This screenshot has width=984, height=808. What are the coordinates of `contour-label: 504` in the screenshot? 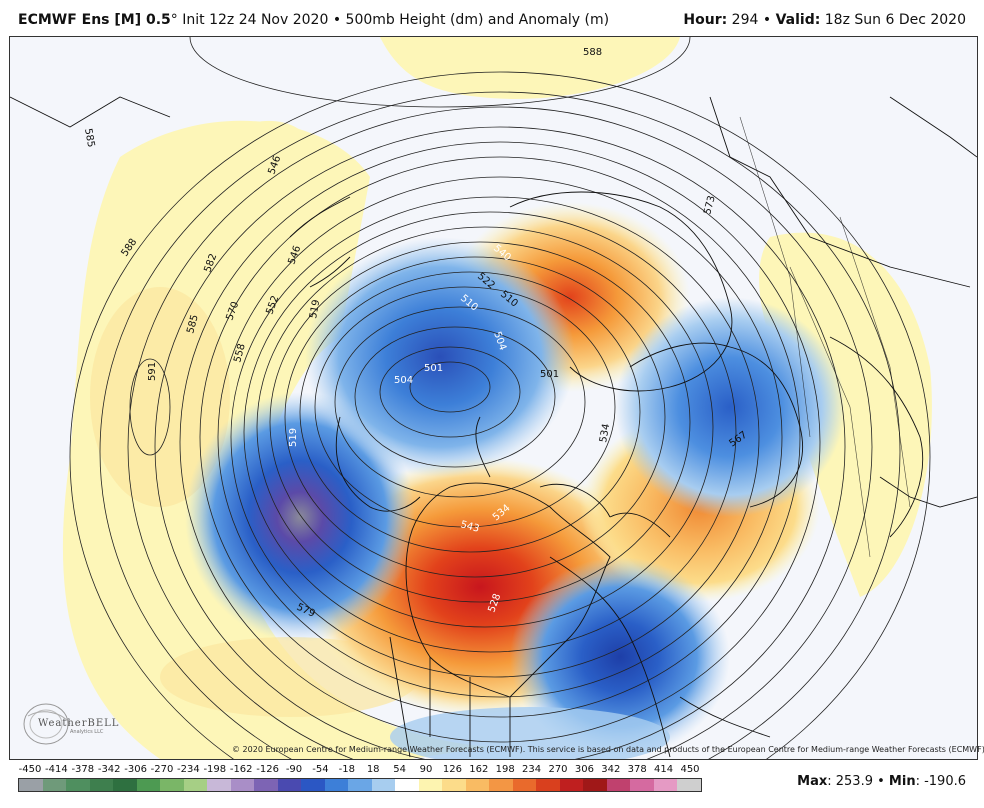 It's located at (403, 380).